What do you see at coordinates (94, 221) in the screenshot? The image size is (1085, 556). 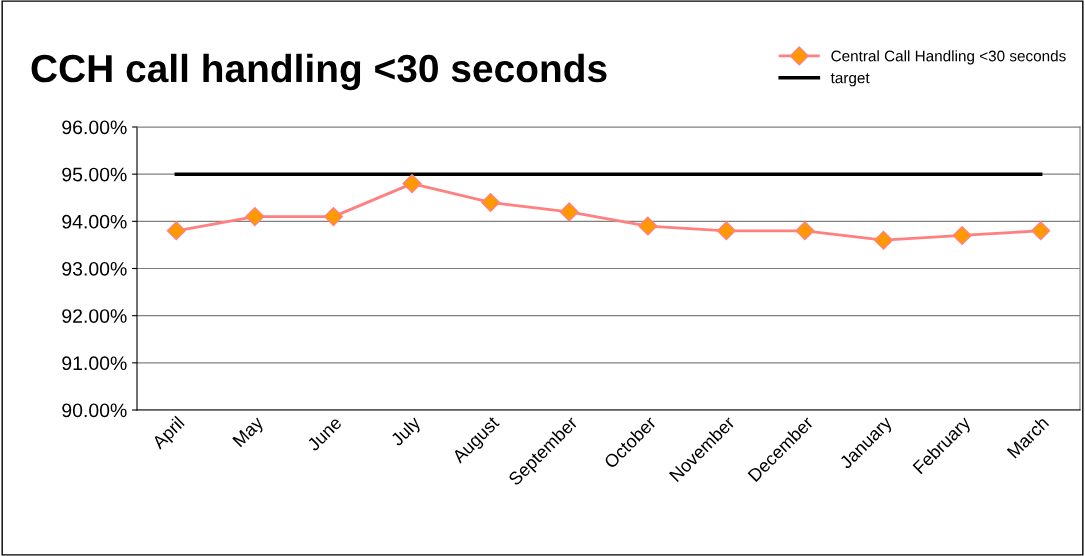 I see `y-tick-label: 94.00%` at bounding box center [94, 221].